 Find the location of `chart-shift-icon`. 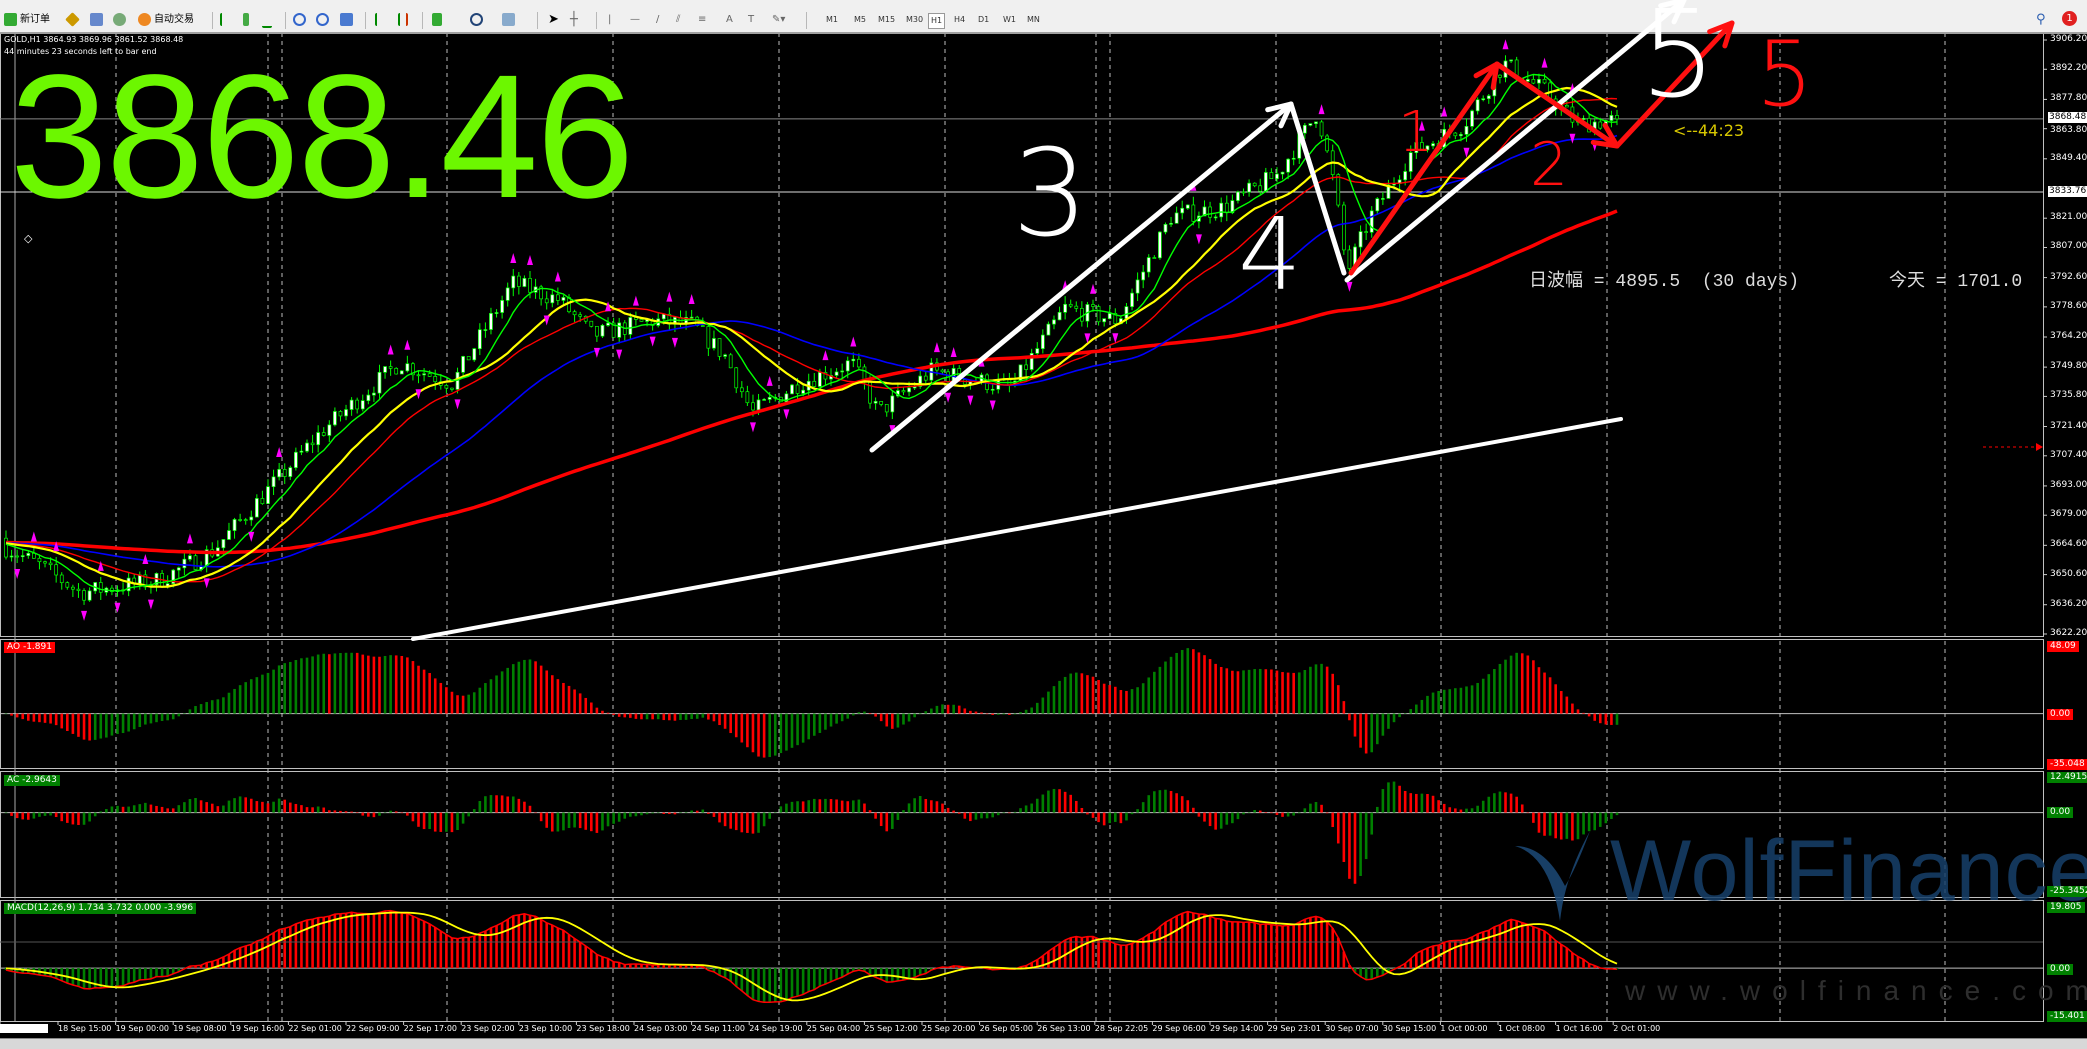

chart-shift-icon is located at coordinates (403, 19).